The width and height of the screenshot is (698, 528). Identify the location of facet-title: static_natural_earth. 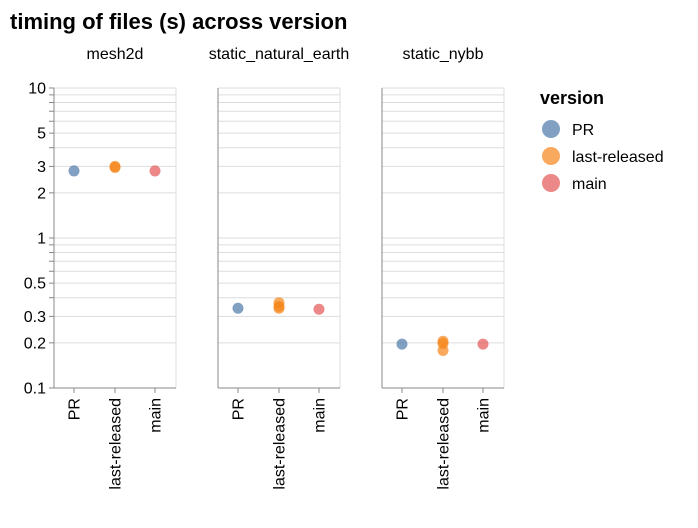
(279, 54).